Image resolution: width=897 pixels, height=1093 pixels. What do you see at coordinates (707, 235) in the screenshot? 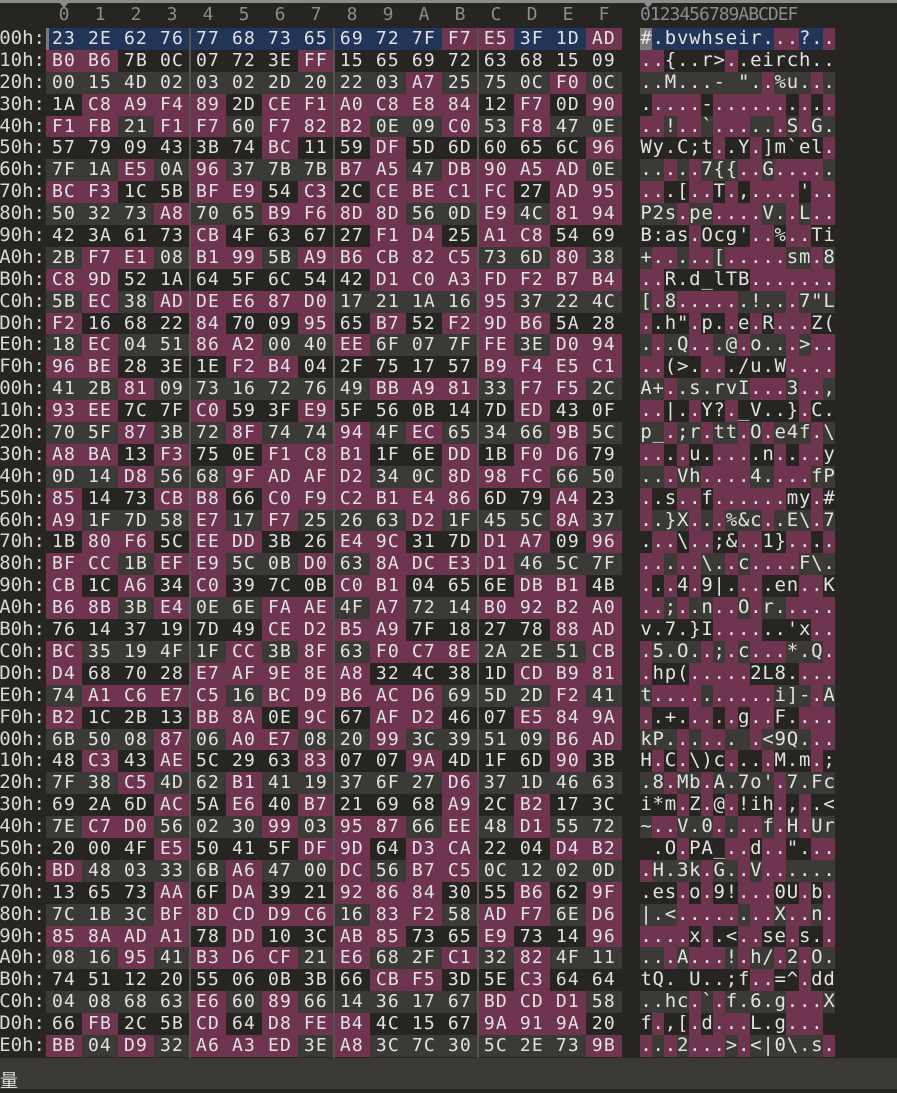
I see `ascii-char: O` at bounding box center [707, 235].